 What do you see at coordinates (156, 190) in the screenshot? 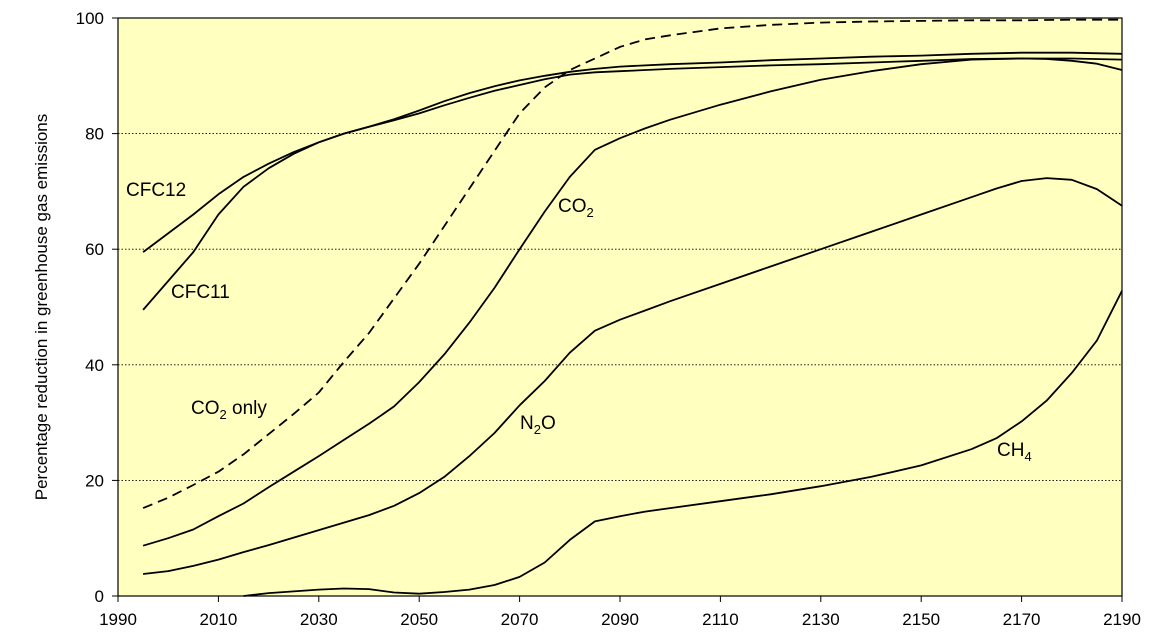
I see `series-label-cfc12: CFC12` at bounding box center [156, 190].